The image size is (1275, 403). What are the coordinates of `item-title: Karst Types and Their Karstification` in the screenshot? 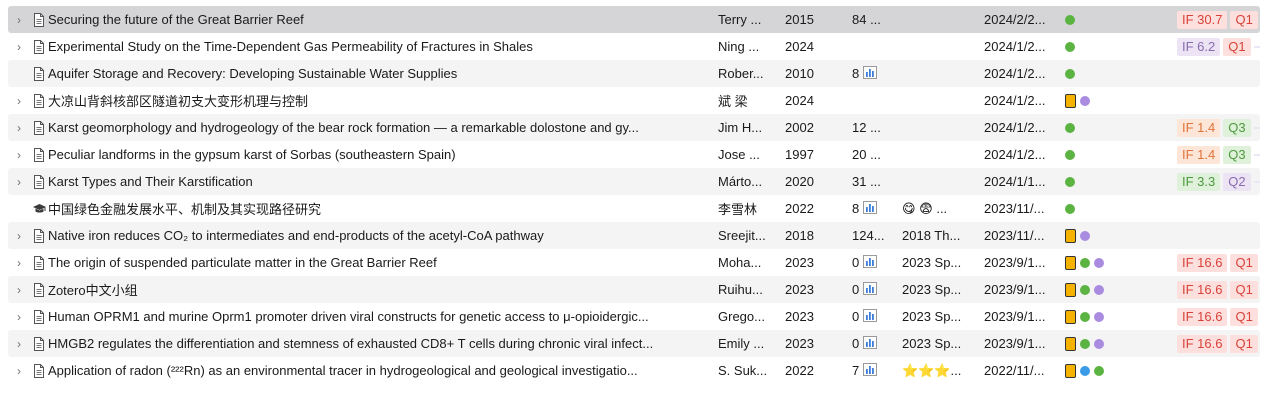 It's located at (150, 181).